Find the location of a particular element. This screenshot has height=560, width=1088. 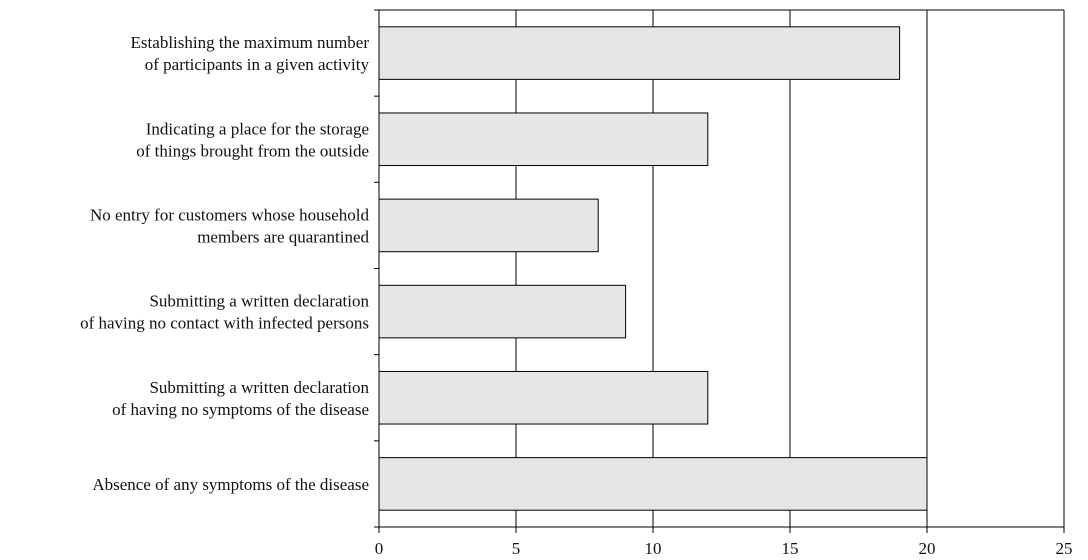

category-label: of participants in a given activity is located at coordinates (257, 64).